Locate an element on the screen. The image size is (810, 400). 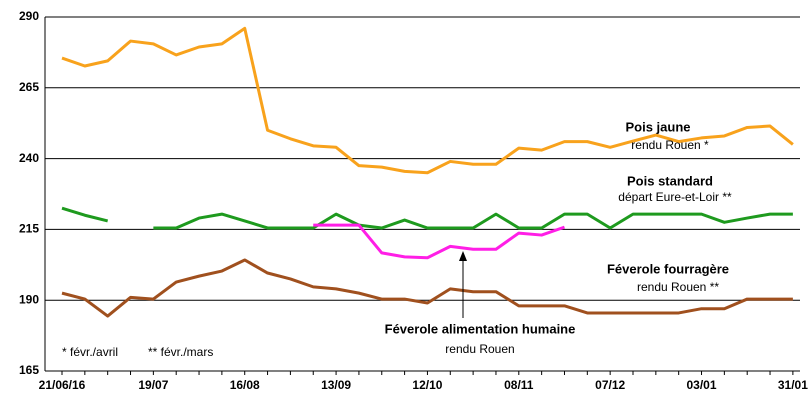
y-tick-label: 240 is located at coordinates (29, 158).